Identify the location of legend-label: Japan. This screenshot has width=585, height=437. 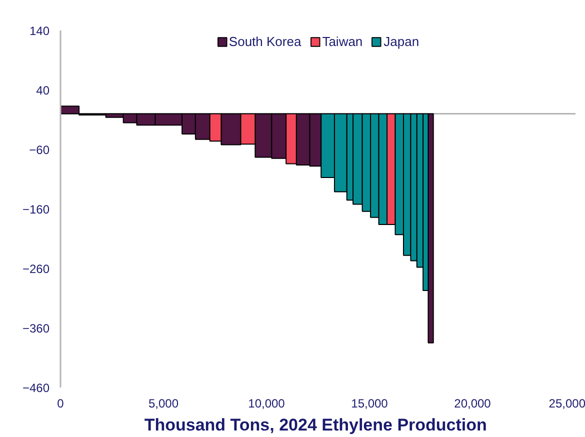
(402, 41).